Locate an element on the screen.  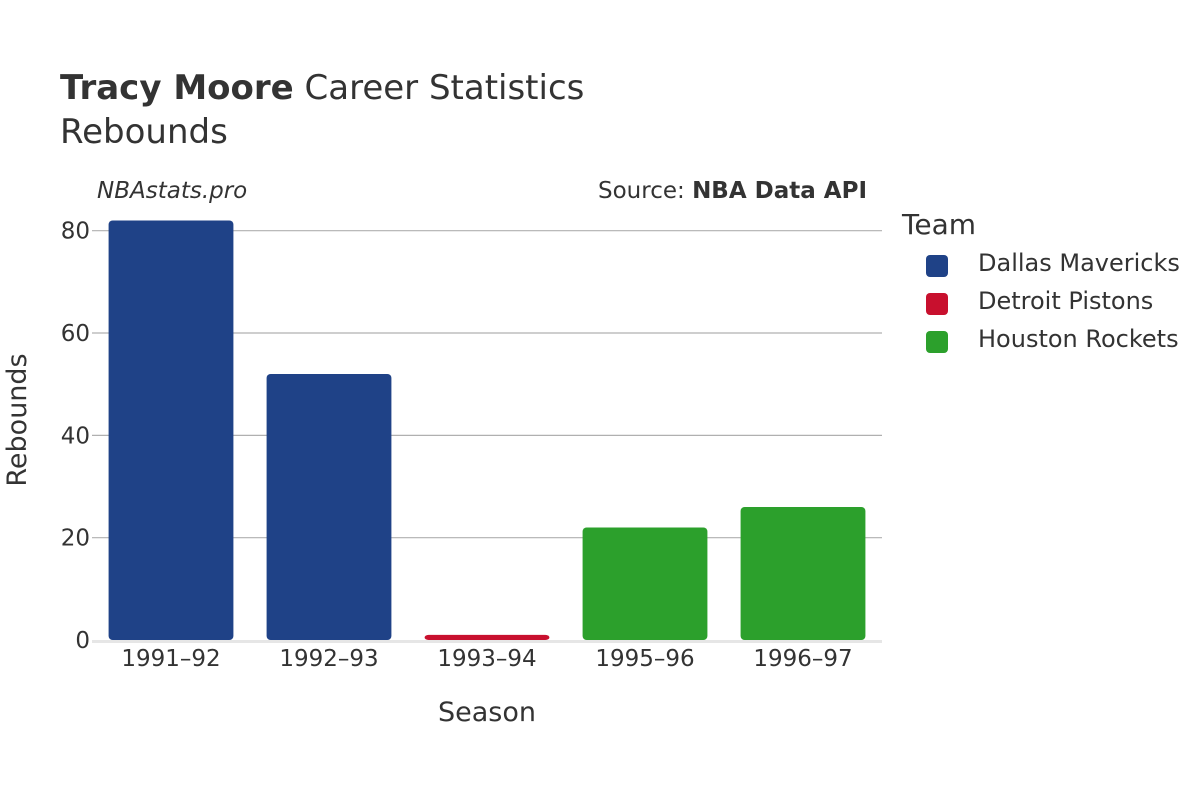
x-tick-labels: 1991–92 1992–93 1993–94 1995–96 1996–97 is located at coordinates (486, 659).